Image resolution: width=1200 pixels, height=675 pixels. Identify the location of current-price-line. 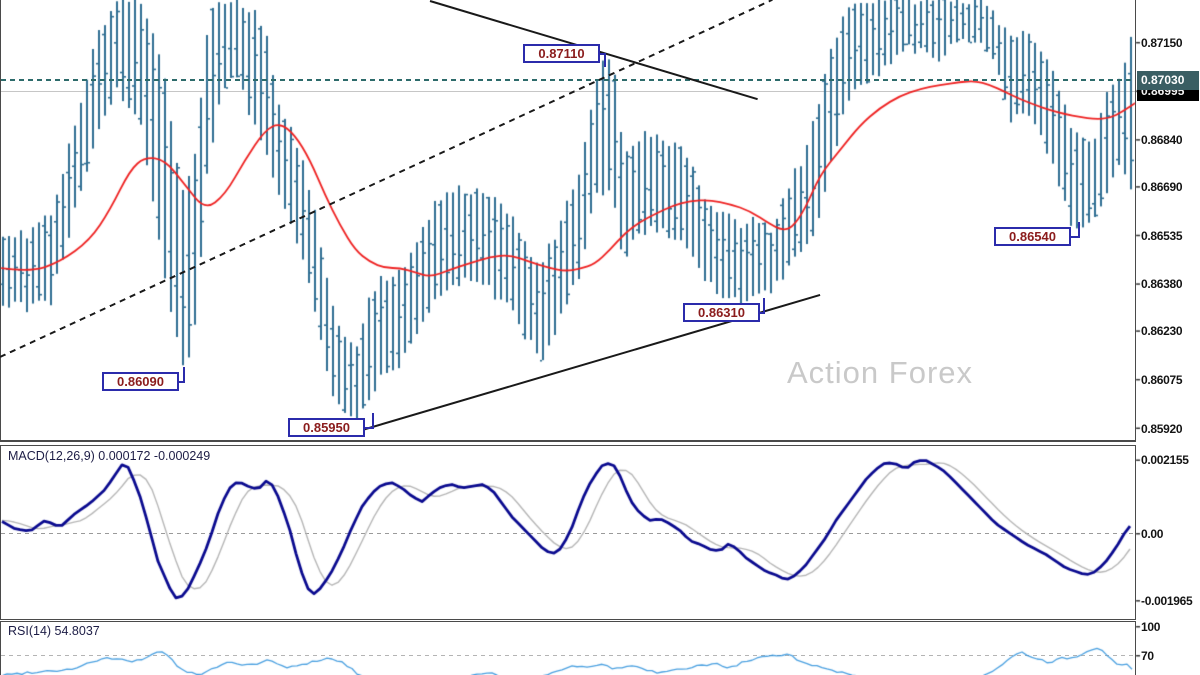
(568, 80).